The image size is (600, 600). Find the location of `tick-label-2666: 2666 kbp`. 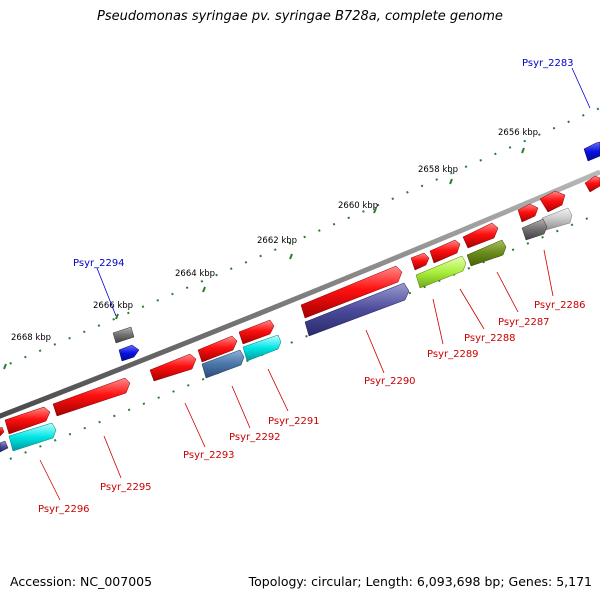

tick-label-2666: 2666 kbp is located at coordinates (113, 306).